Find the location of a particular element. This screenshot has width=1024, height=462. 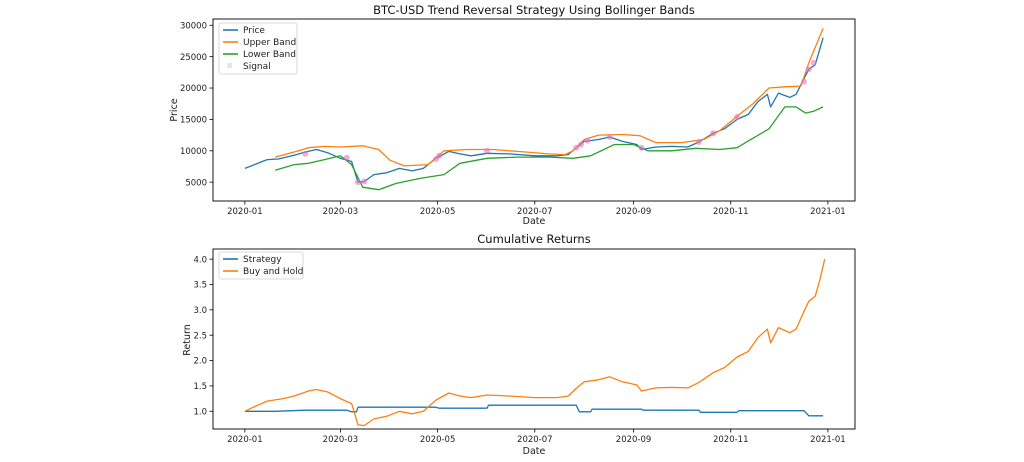

legend-signal-swatch is located at coordinates (229, 65).